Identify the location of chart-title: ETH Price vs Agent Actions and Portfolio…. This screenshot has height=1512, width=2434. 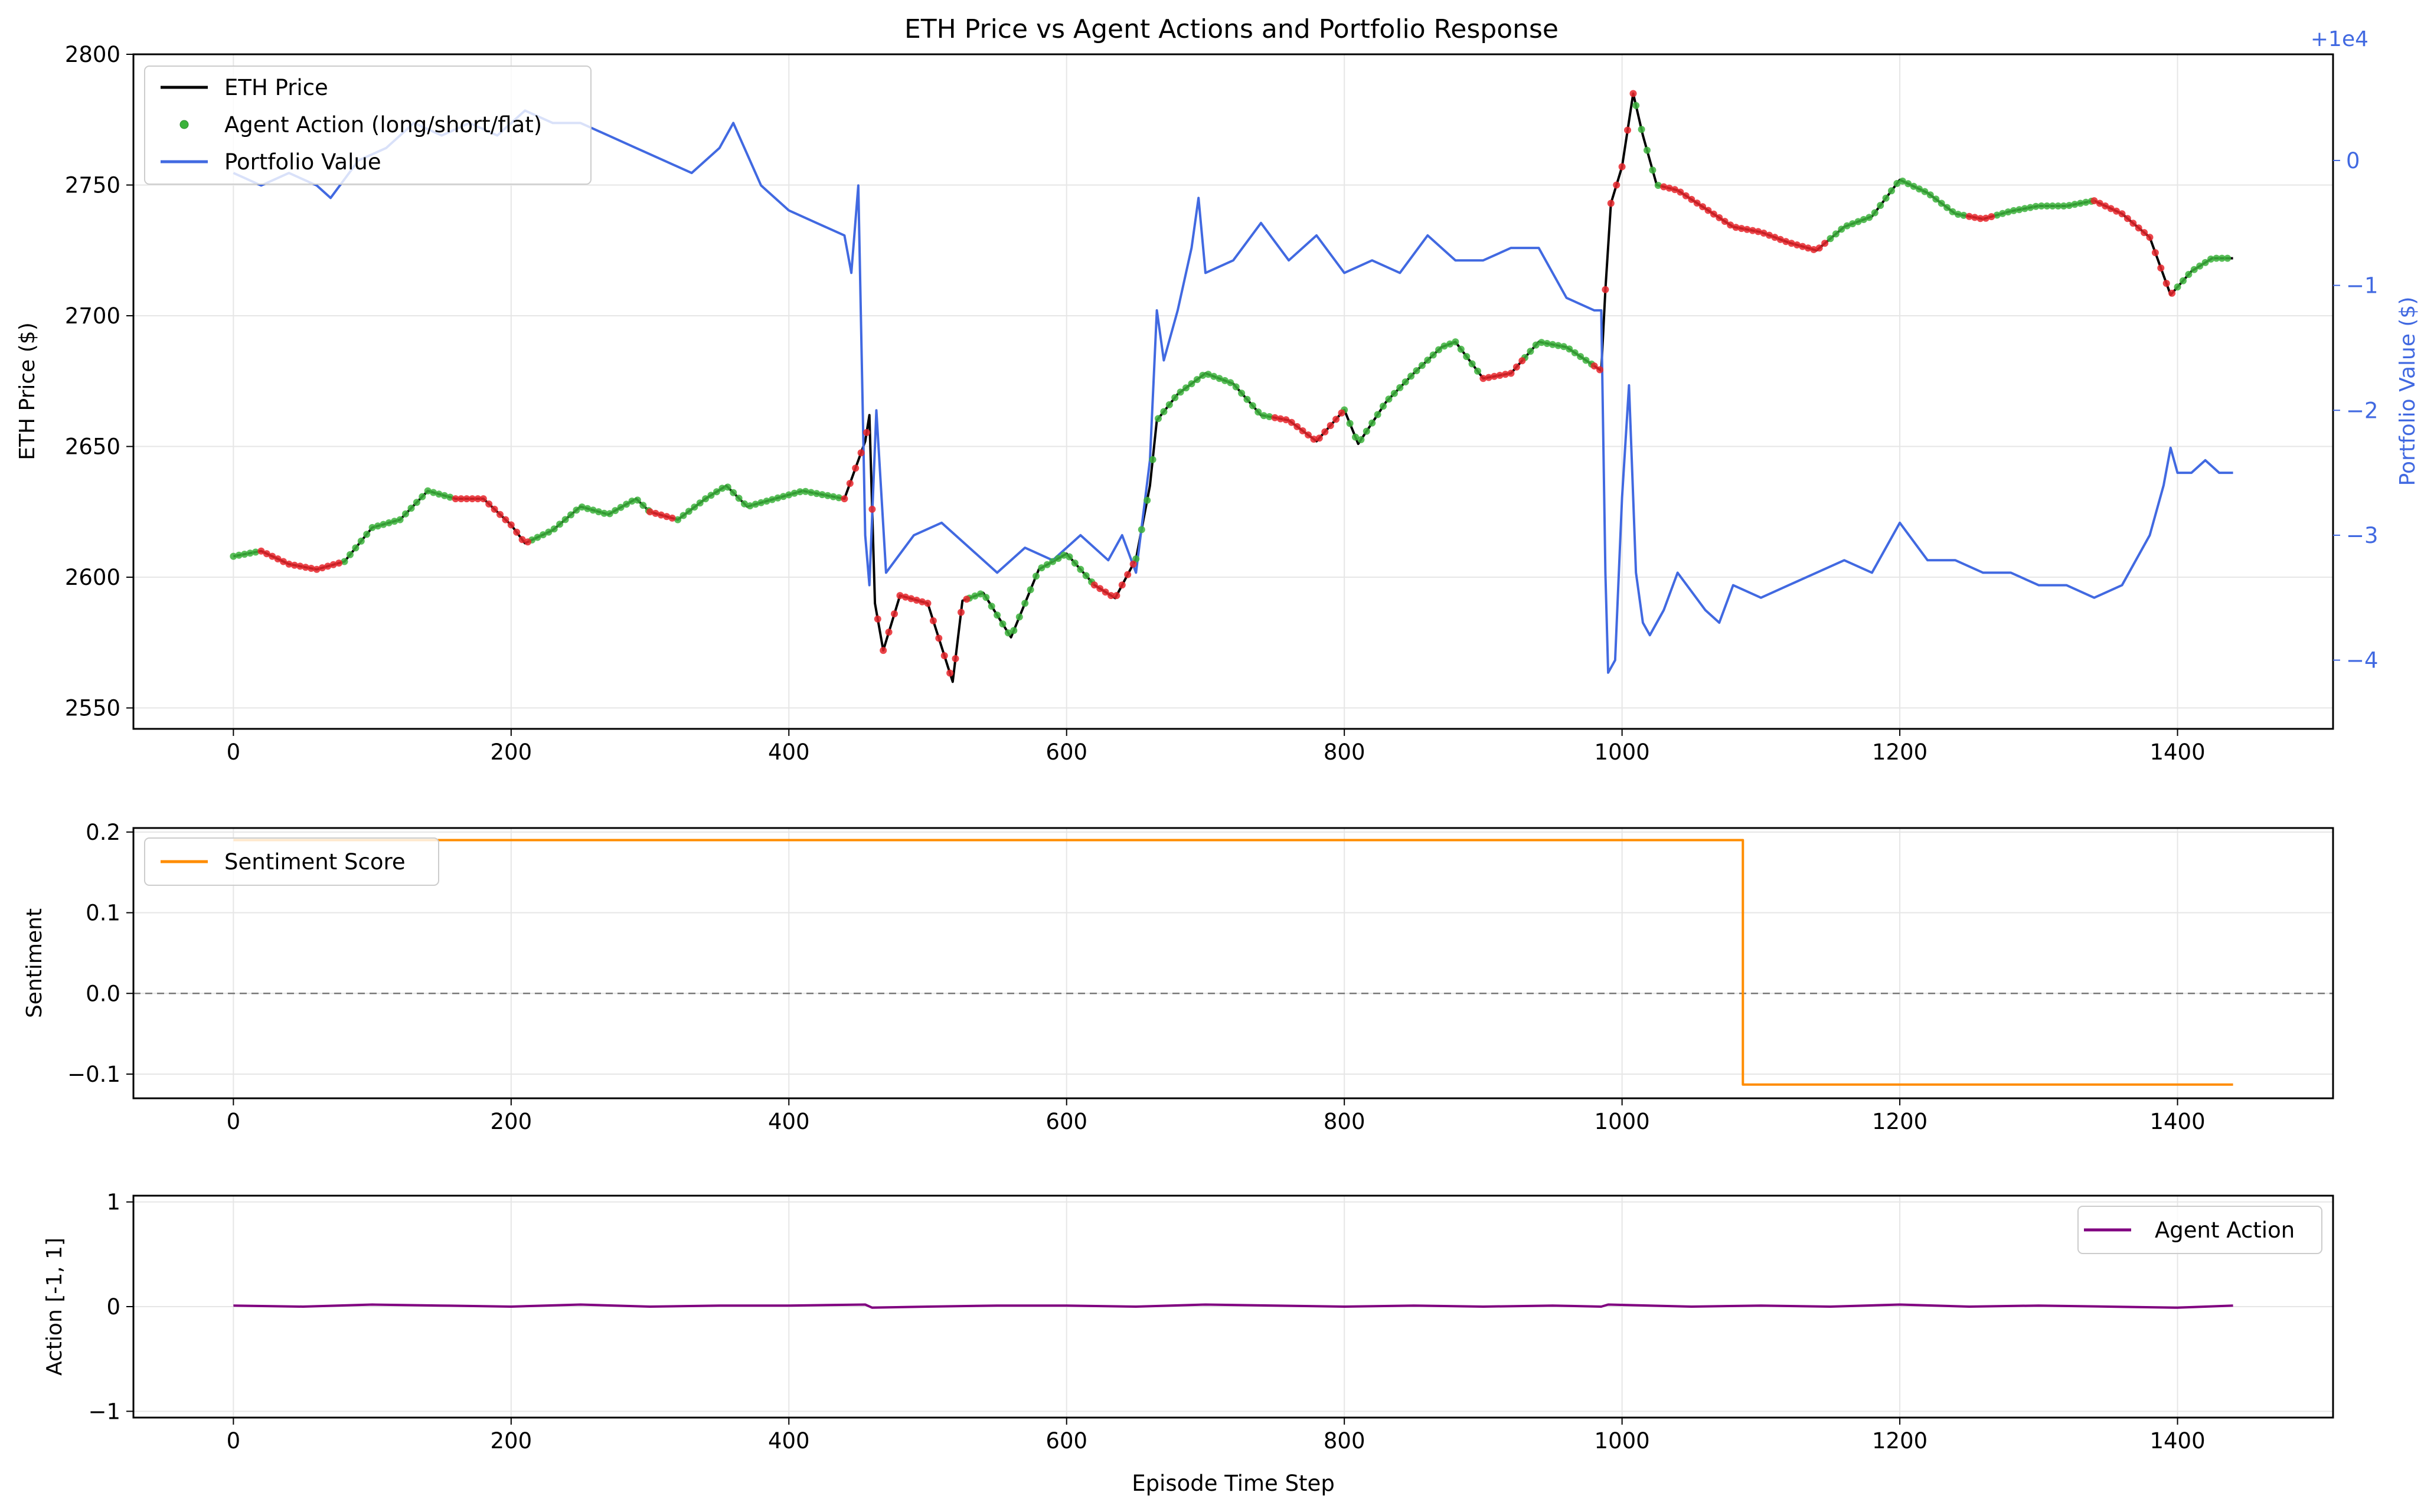
(1231, 29).